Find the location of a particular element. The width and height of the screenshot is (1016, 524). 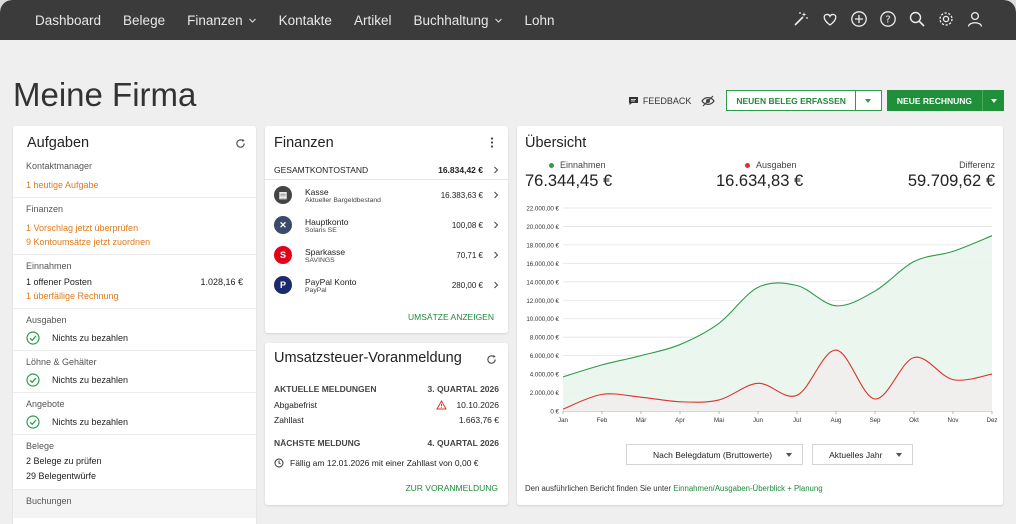

new-invoice-button: NEUE RECHNUNG is located at coordinates (934, 100).